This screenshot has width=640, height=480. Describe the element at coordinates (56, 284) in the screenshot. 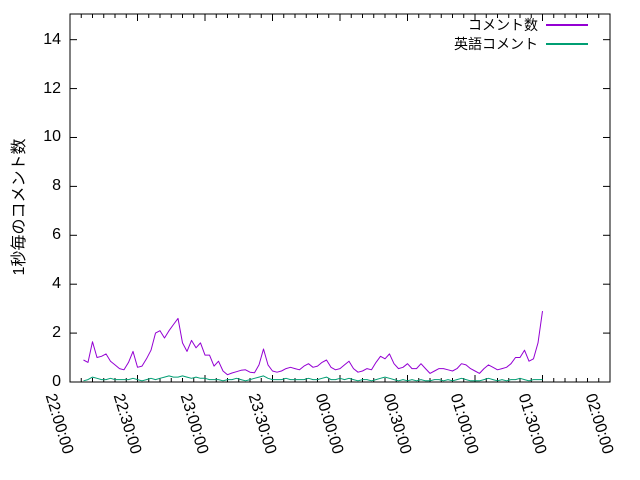

I see `y-tick-label: 4` at that location.